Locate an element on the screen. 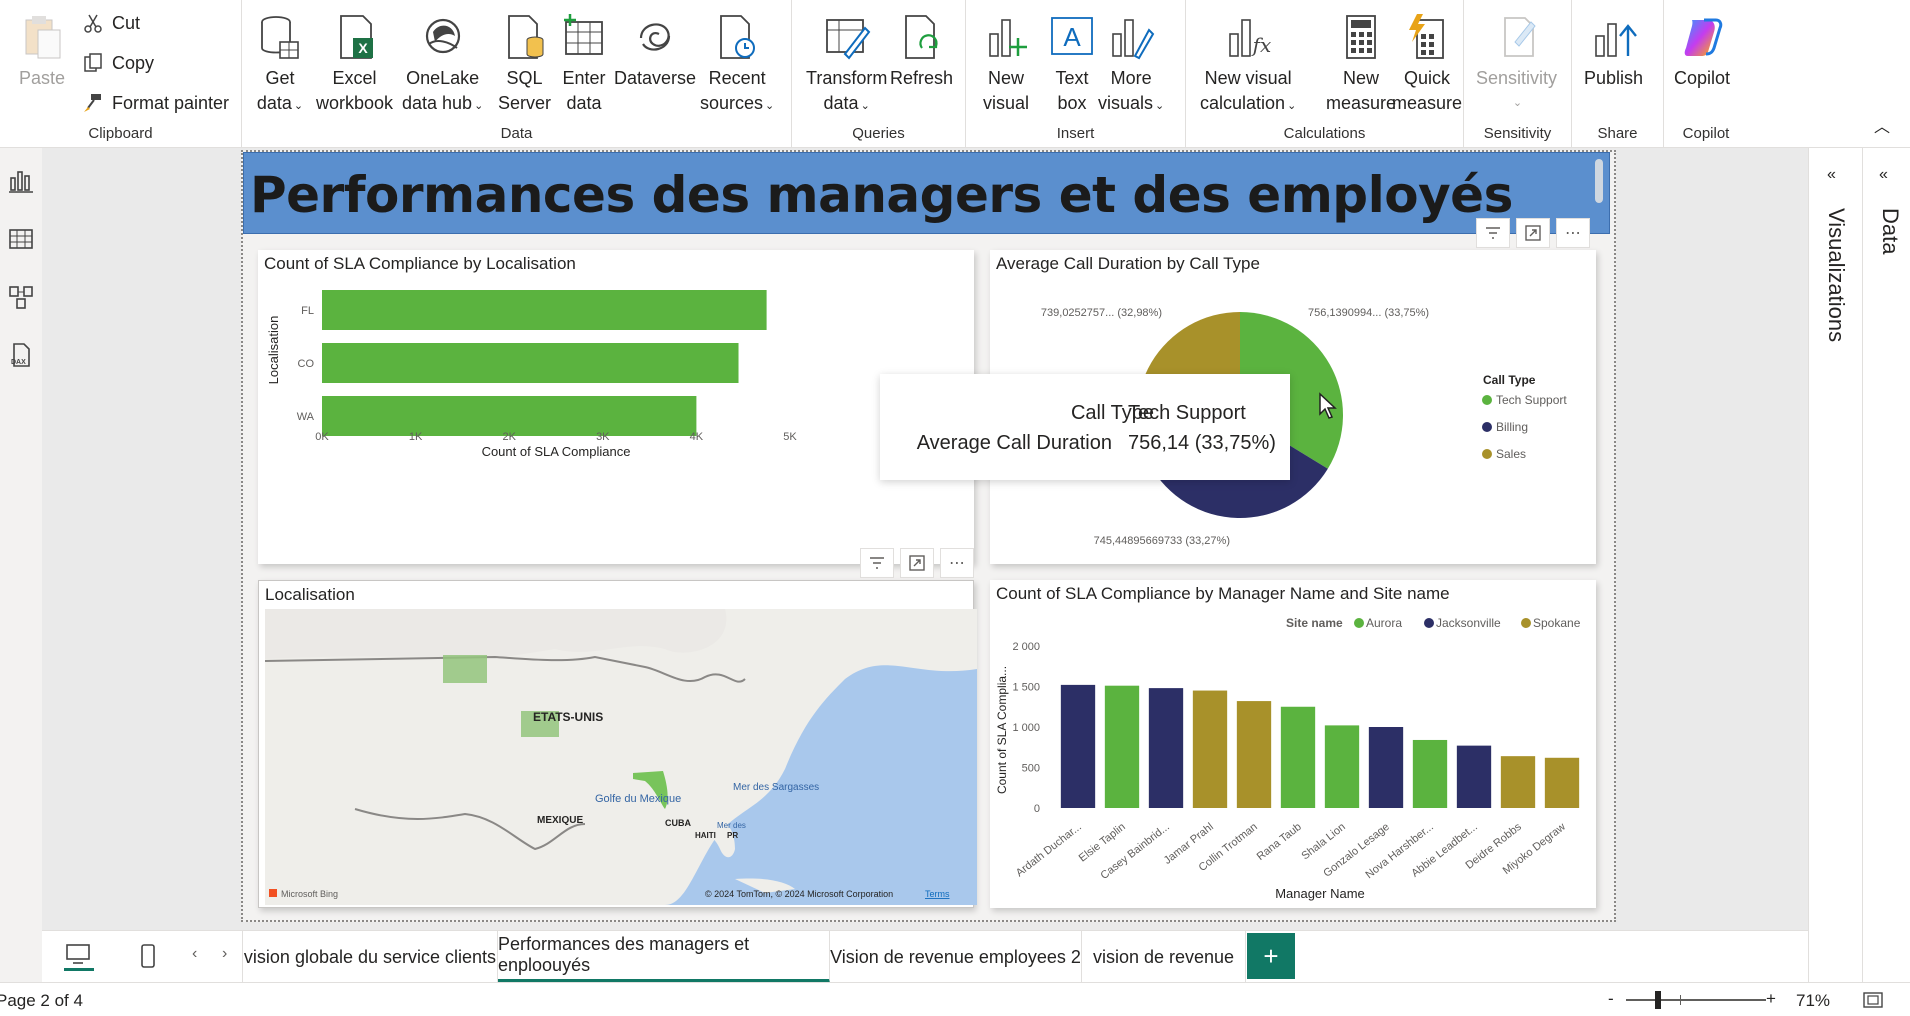  table-view-icon is located at coordinates (21, 239).